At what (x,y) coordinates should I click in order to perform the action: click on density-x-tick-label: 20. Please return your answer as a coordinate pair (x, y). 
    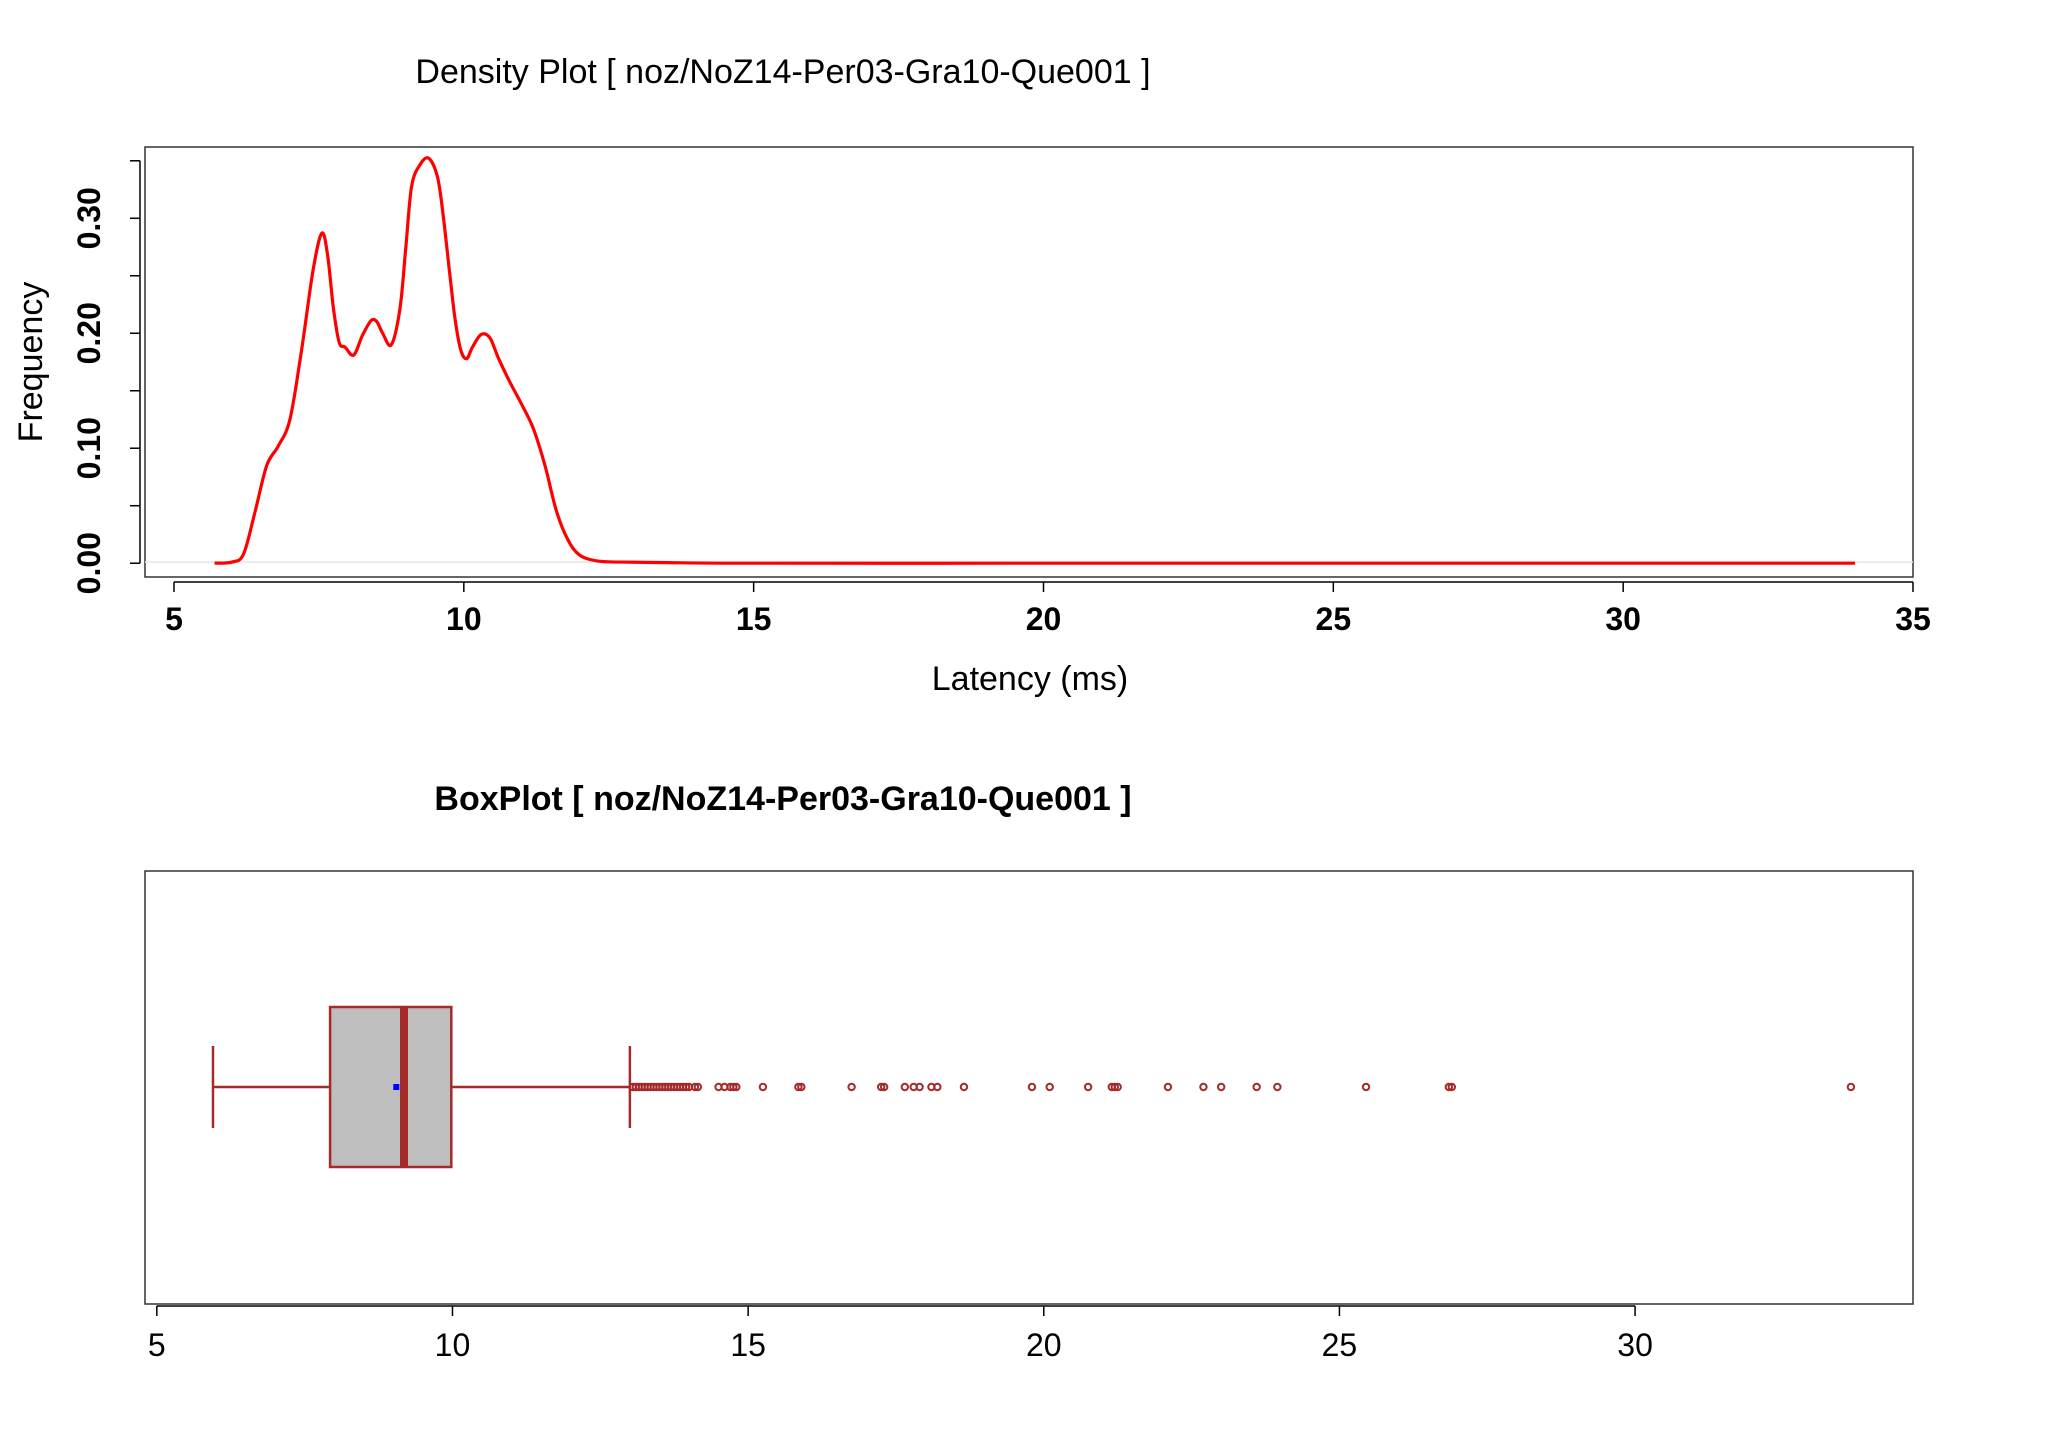
    Looking at the image, I should click on (1044, 619).